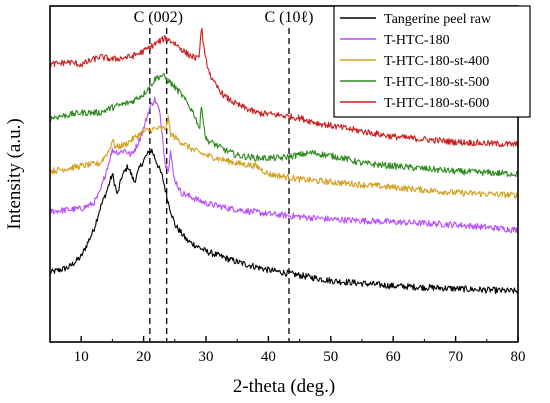 This screenshot has height=403, width=550. I want to click on annotation-label-2: C (10ℓ), so click(288, 17).